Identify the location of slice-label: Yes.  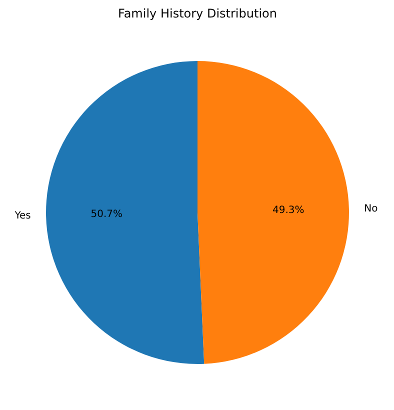
(22, 216).